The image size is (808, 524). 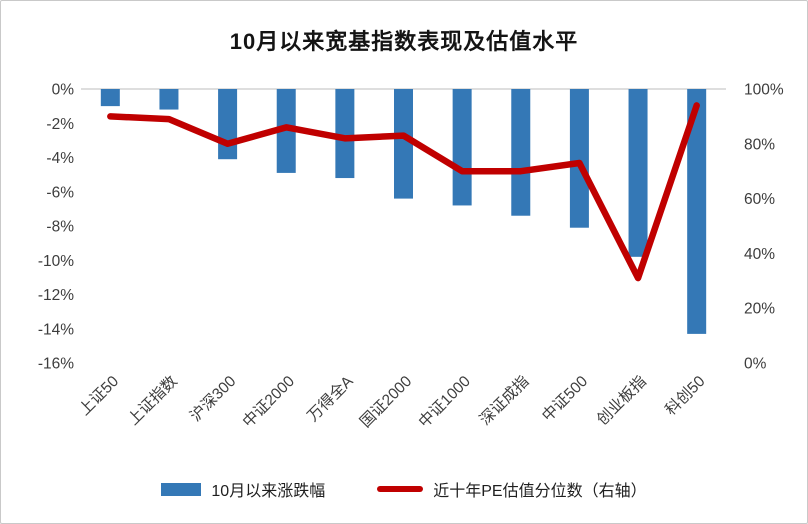 What do you see at coordinates (60, 124) in the screenshot?
I see `left-axis-tick: -2%` at bounding box center [60, 124].